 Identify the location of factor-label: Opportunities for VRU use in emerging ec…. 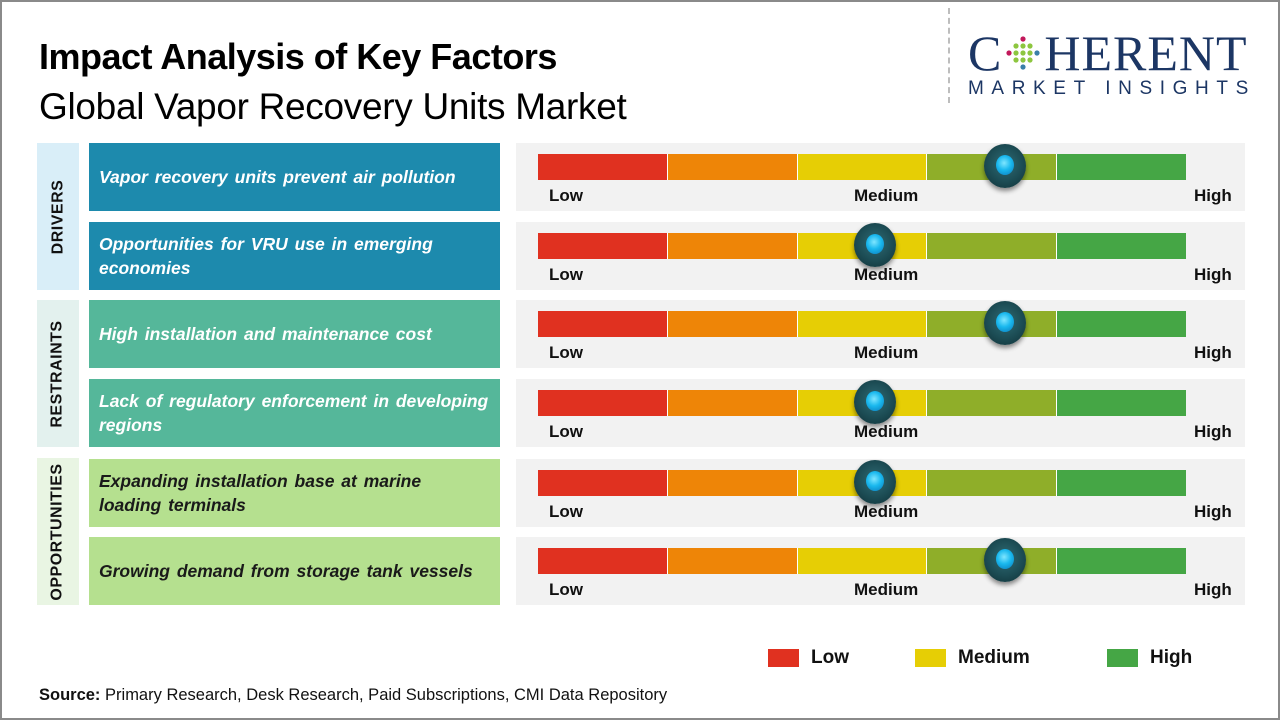
(294, 256).